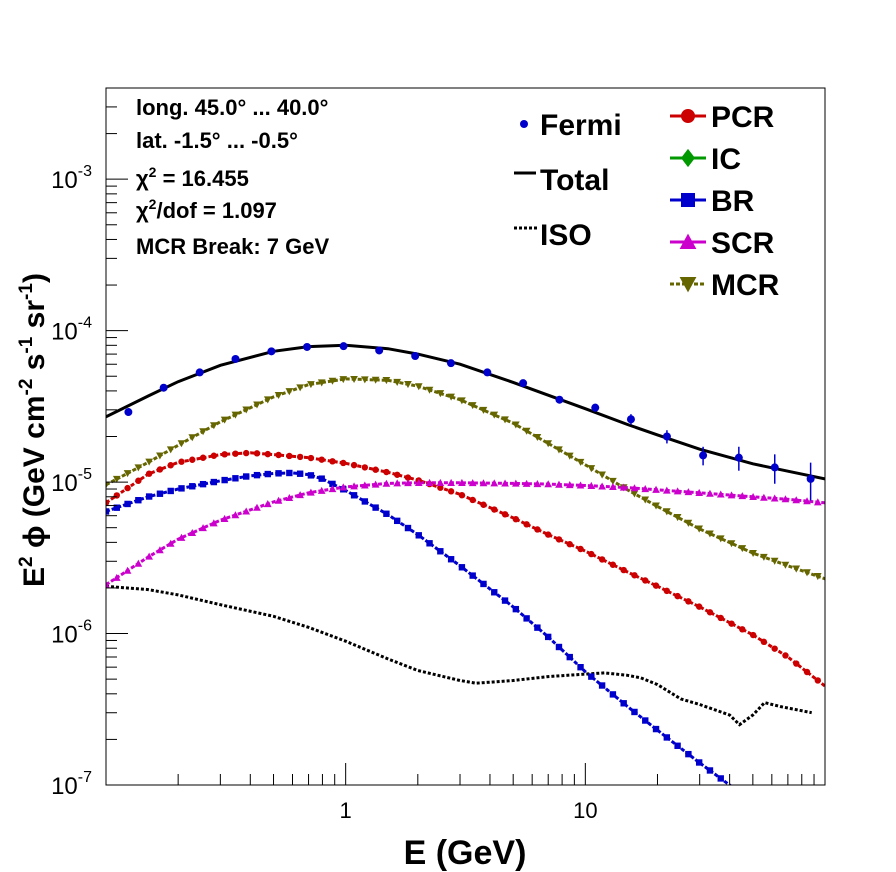  What do you see at coordinates (524, 124) in the screenshot?
I see `fermi-legend-swatch` at bounding box center [524, 124].